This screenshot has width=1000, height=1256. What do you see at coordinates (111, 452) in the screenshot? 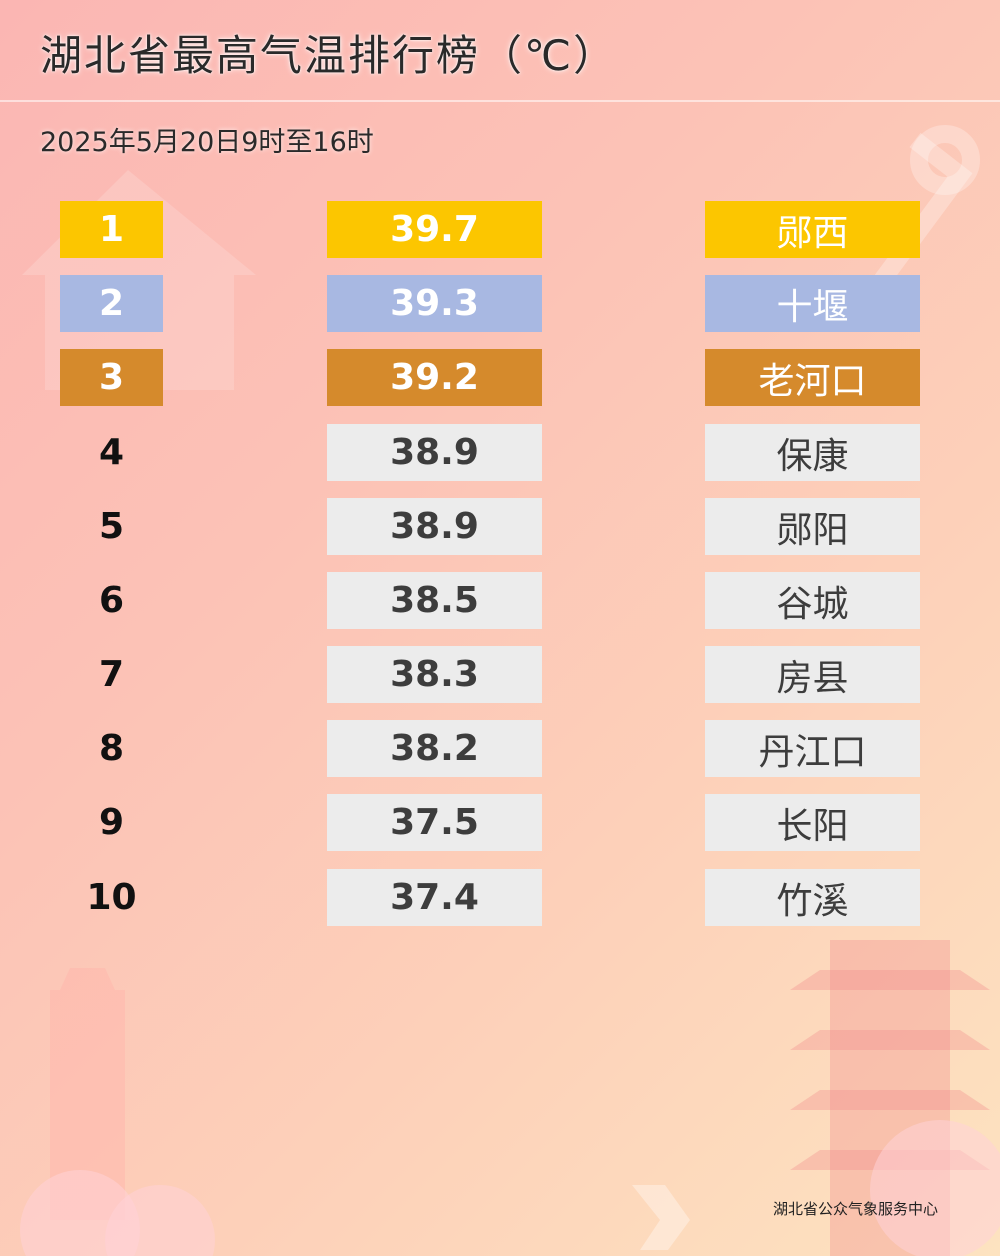
I see `rank-cell: 4` at bounding box center [111, 452].